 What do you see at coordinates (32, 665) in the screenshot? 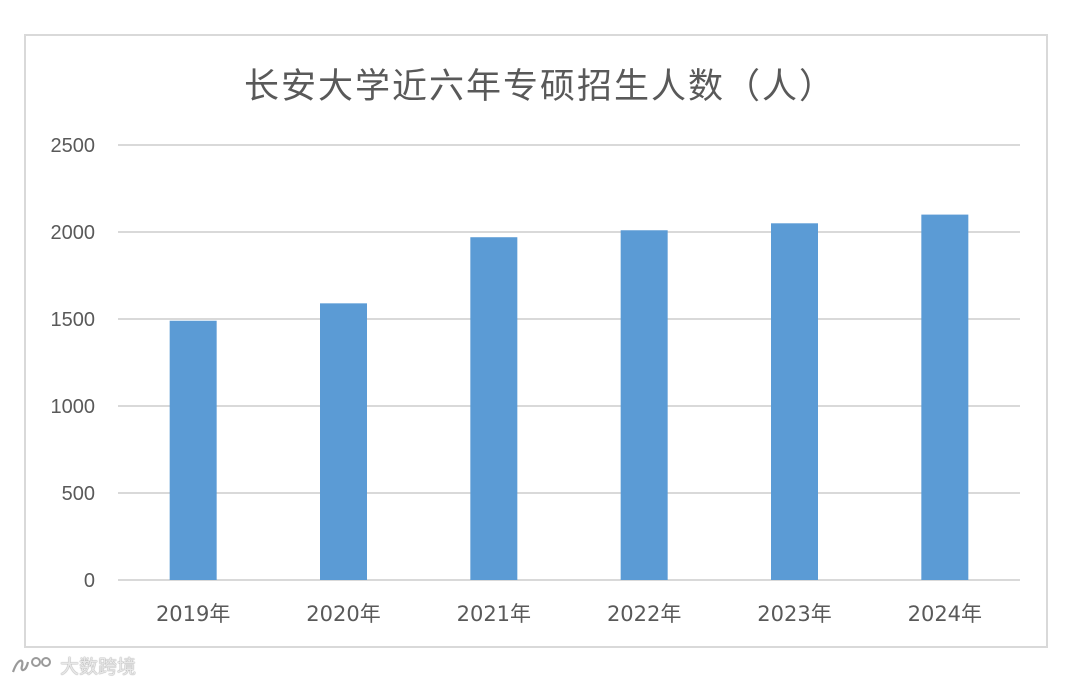
I see `brand-logo-icon` at bounding box center [32, 665].